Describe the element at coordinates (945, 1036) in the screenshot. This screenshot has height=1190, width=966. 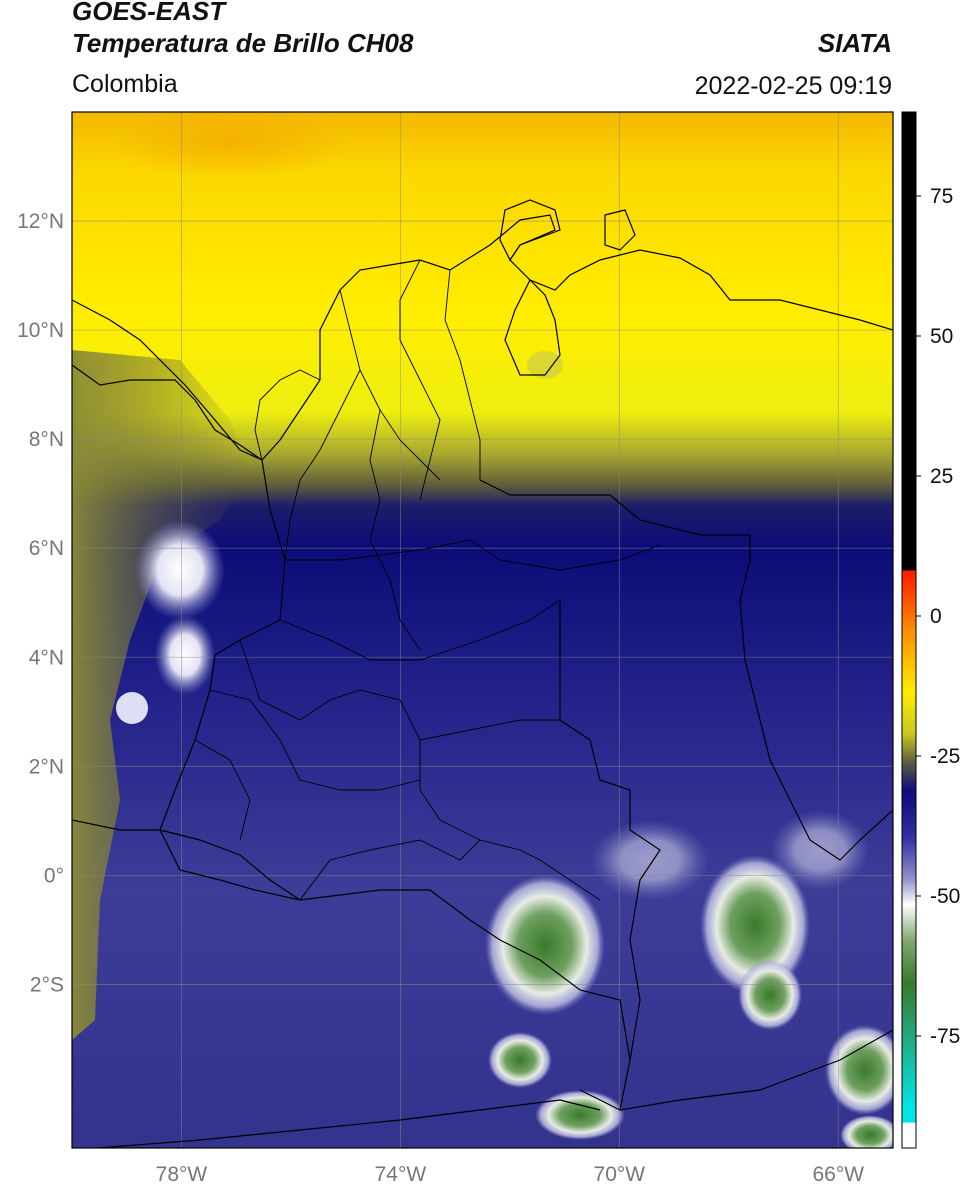
I see `colorbar-tick-label: -75` at that location.